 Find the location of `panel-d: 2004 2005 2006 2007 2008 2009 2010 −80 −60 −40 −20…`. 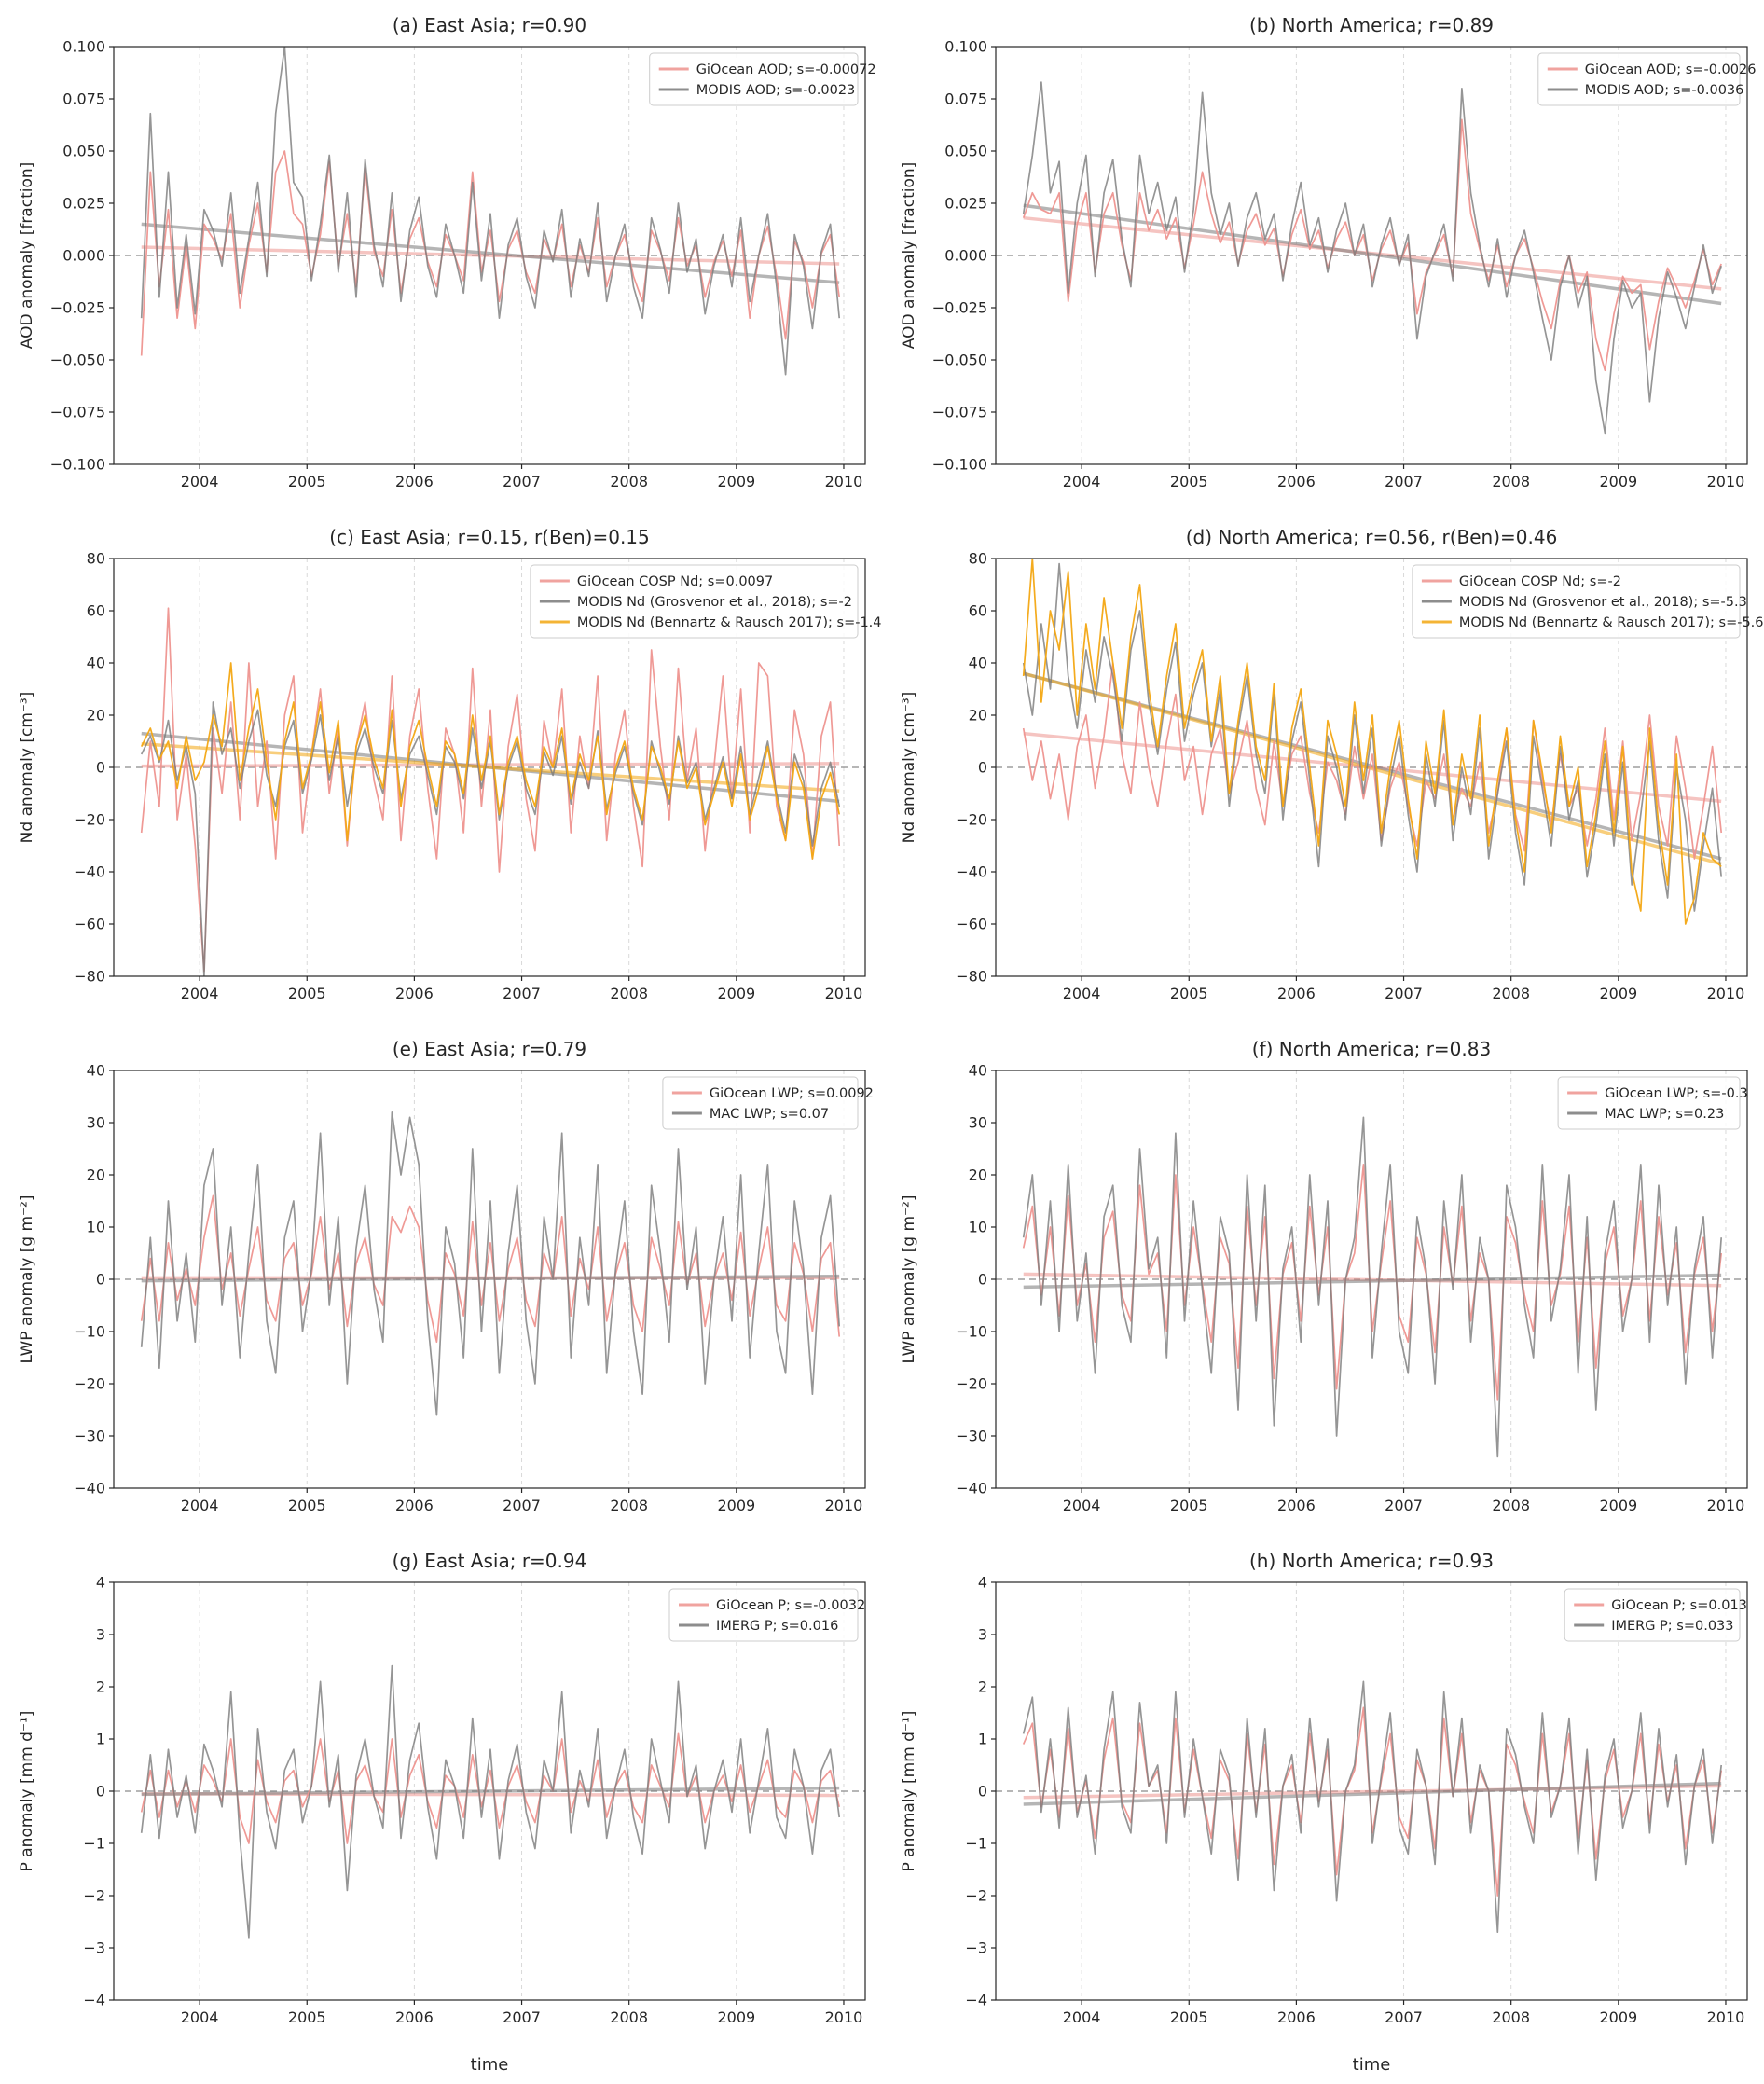

panel-d: 2004 2005 2006 2007 2008 2009 2010 −80 −60 −40 −20… is located at coordinates (1323, 773).